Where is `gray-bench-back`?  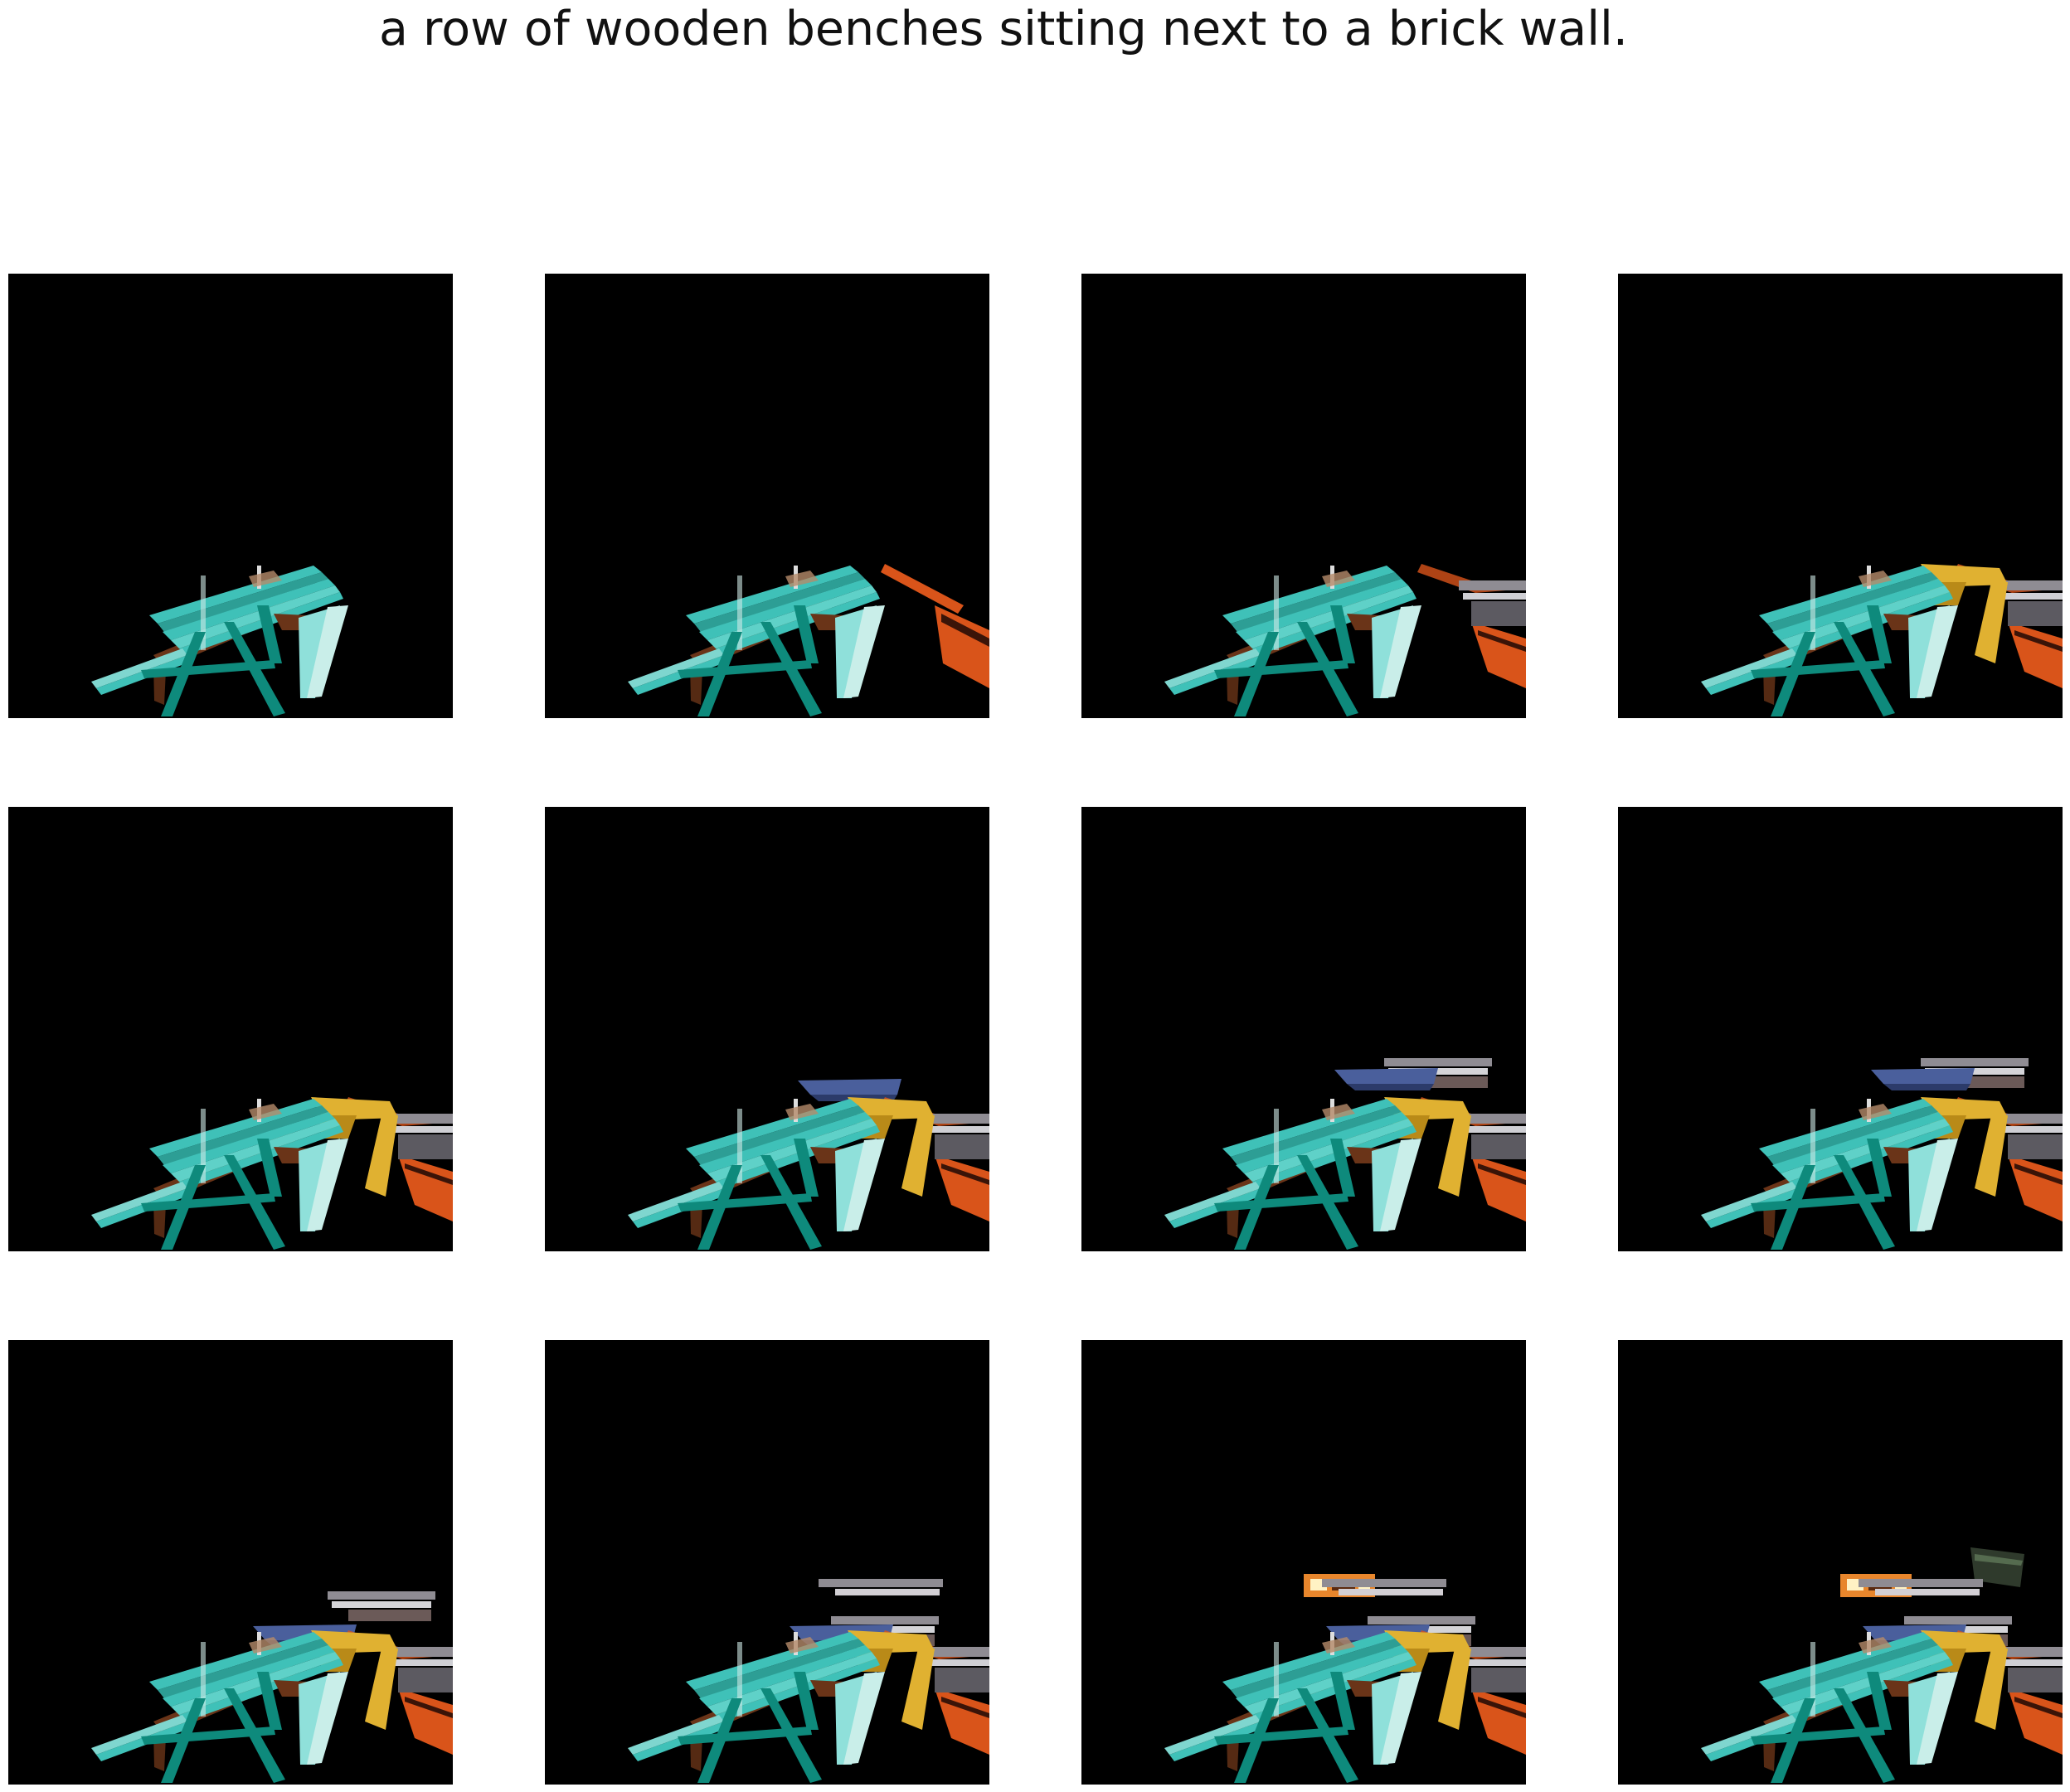 gray-bench-back is located at coordinates (381, 1606).